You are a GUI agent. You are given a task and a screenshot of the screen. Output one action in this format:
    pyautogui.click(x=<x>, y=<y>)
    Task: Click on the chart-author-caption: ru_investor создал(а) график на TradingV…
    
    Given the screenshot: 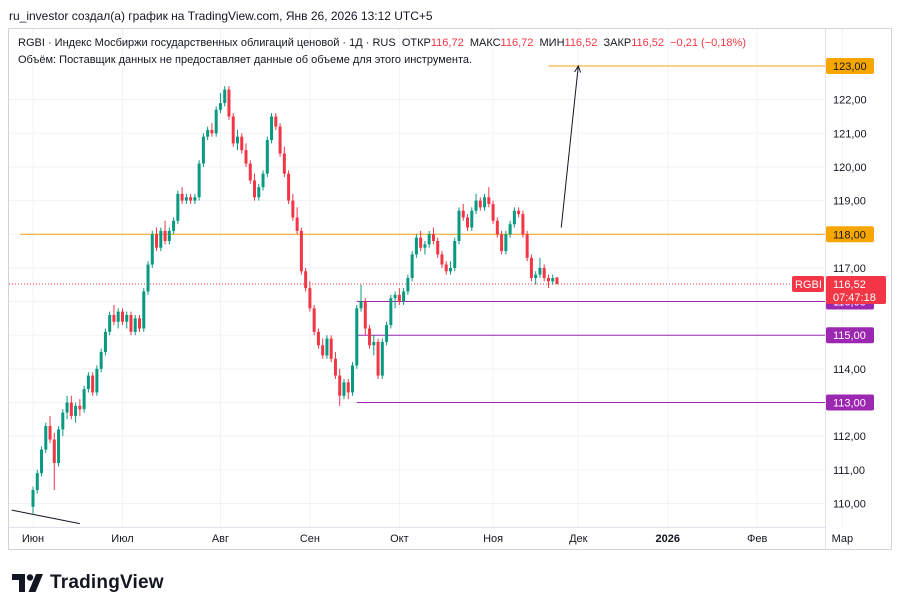 What is the action you would take?
    pyautogui.click(x=221, y=16)
    